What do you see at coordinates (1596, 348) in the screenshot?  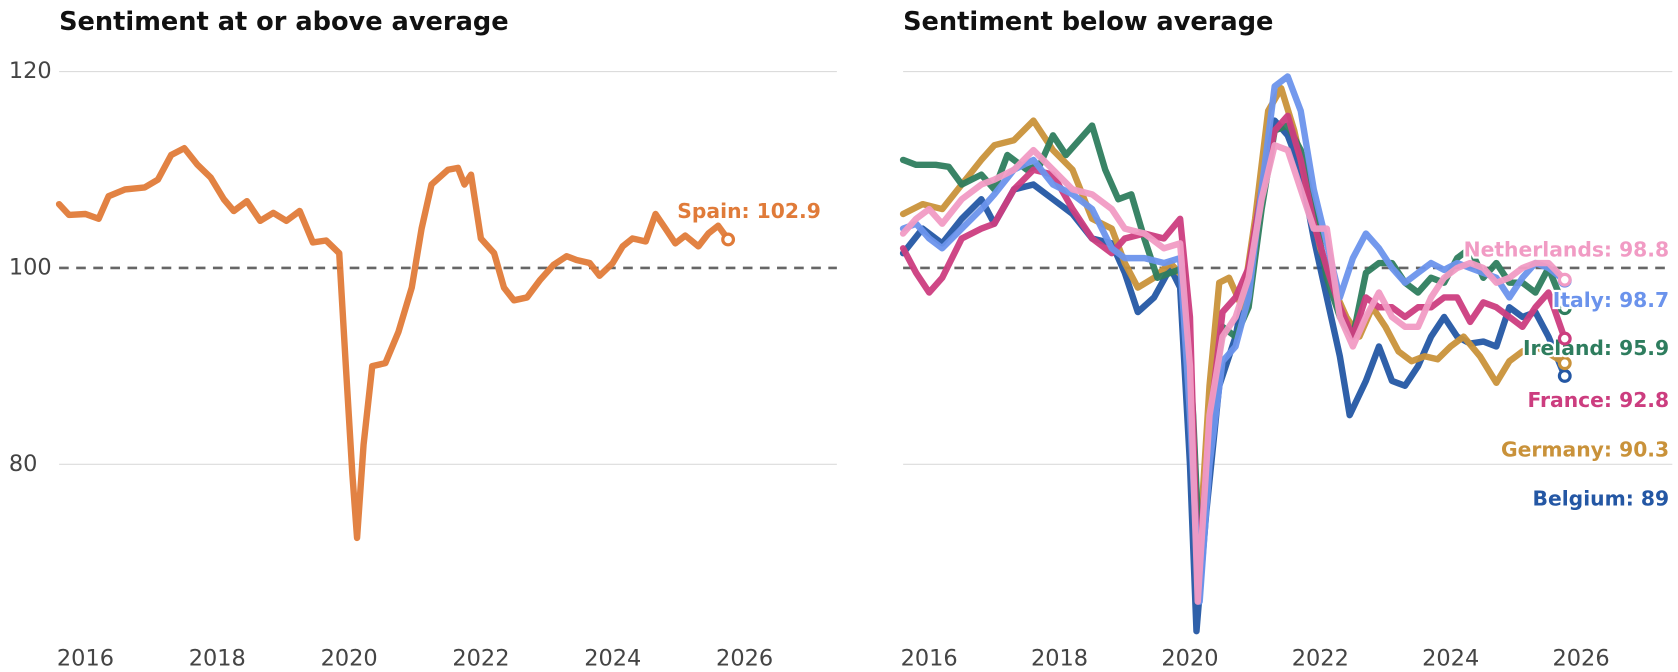 I see `end-label: Ireland: 95.9` at bounding box center [1596, 348].